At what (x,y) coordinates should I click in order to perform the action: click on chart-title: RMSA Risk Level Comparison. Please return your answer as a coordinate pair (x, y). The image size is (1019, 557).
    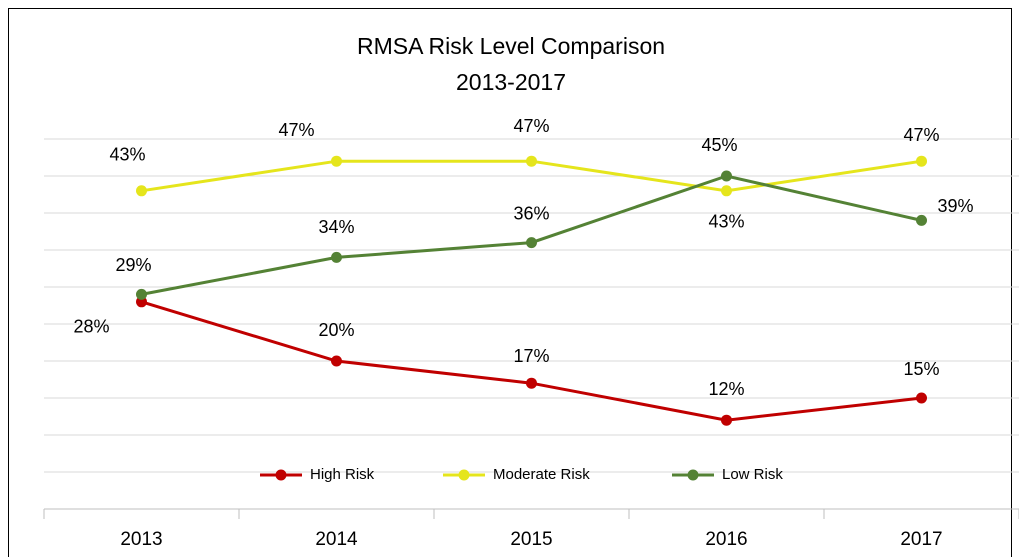
    Looking at the image, I should click on (511, 46).